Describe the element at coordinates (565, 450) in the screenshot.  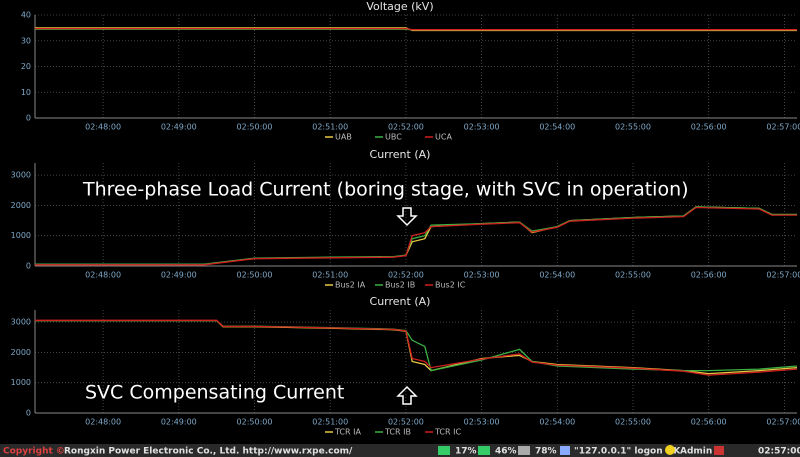
I see `network-icon` at that location.